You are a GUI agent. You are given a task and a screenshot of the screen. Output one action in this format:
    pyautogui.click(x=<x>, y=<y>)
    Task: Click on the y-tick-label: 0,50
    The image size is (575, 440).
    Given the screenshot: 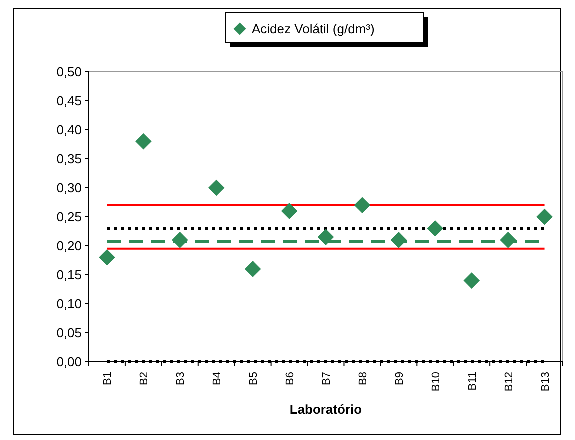 What is the action you would take?
    pyautogui.click(x=69, y=72)
    